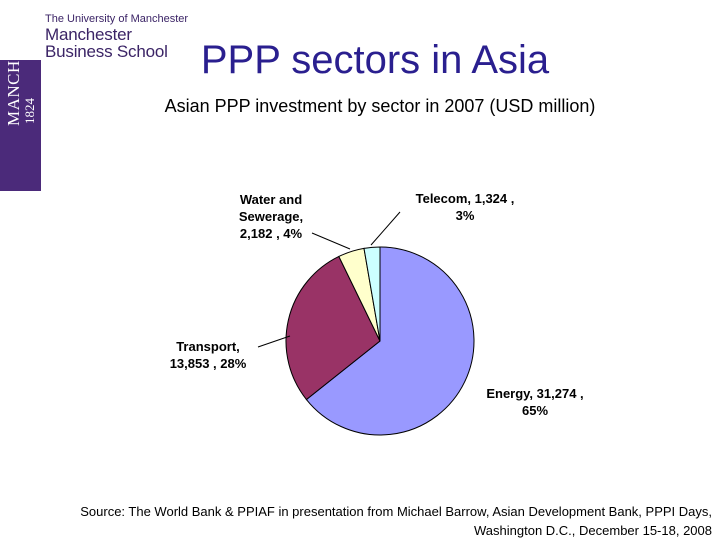  I want to click on page-title: PPP sectors in Asia, so click(375, 60).